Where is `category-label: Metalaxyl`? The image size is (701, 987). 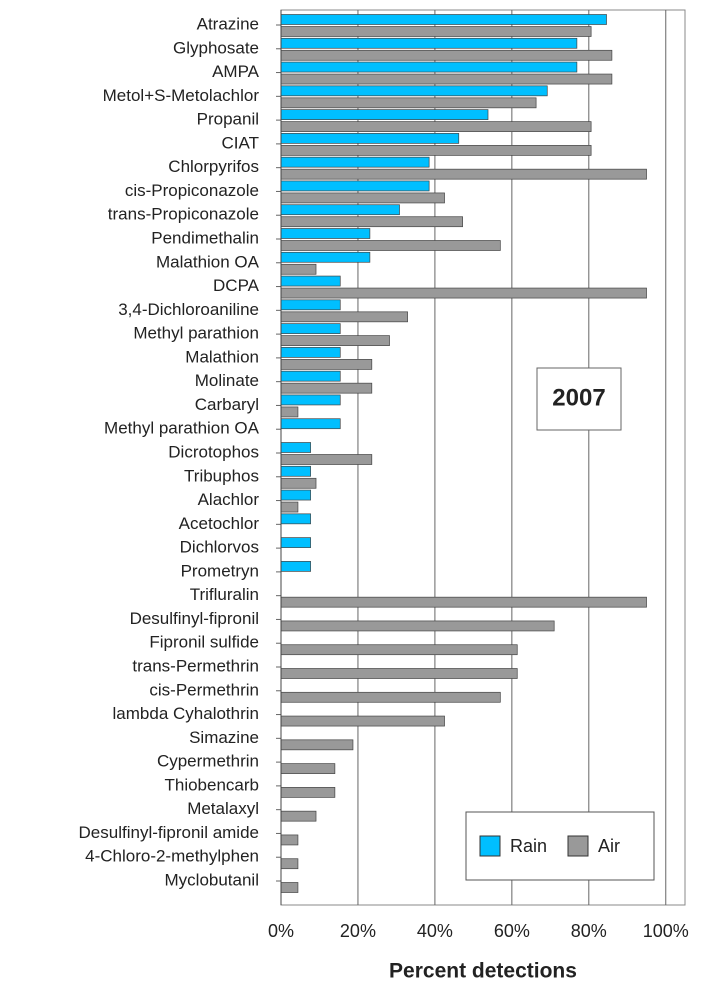
category-label: Metalaxyl is located at coordinates (223, 808).